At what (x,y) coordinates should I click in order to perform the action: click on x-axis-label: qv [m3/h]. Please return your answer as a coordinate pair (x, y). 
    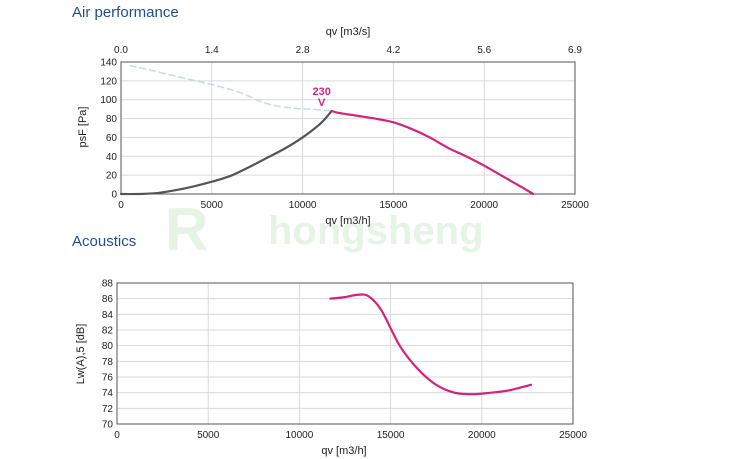
    Looking at the image, I should click on (347, 221).